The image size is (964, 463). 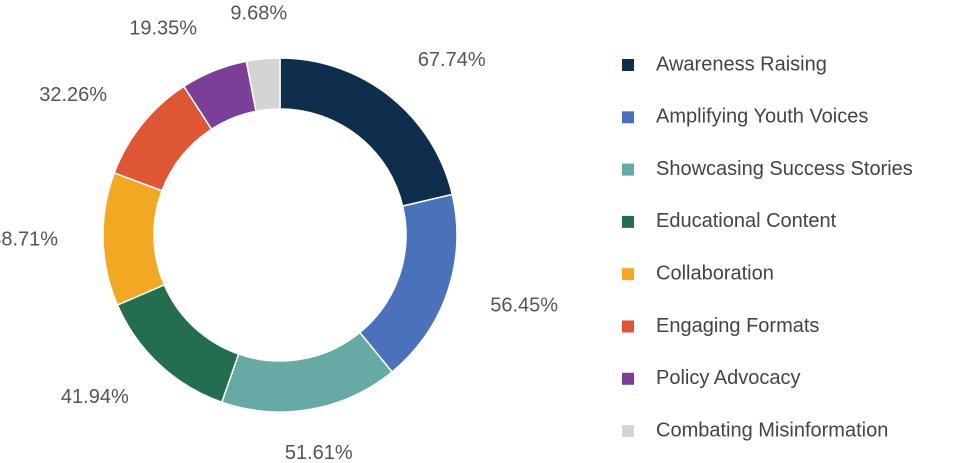 I want to click on value-label: 56.45%, so click(x=524, y=306).